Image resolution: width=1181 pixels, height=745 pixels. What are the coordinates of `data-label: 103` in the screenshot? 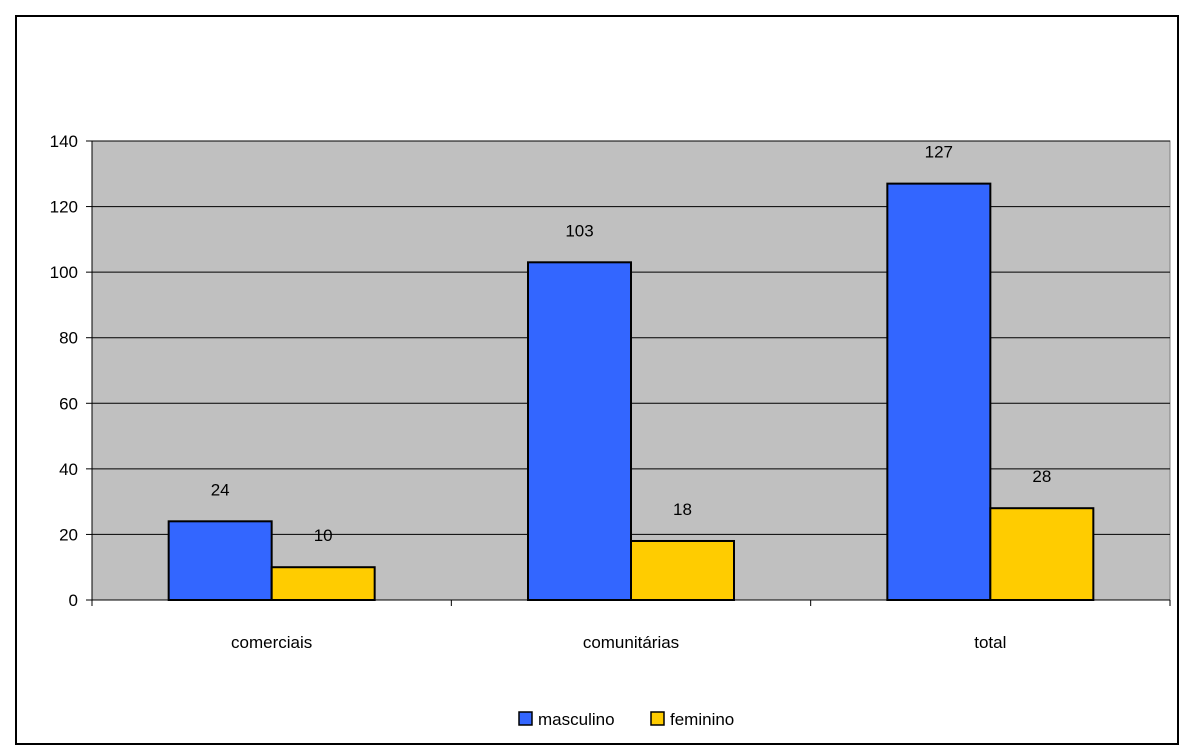 It's located at (579, 230).